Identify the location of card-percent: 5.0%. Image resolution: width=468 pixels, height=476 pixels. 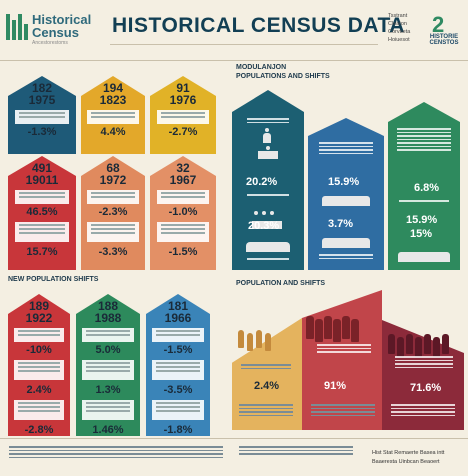
(108, 350).